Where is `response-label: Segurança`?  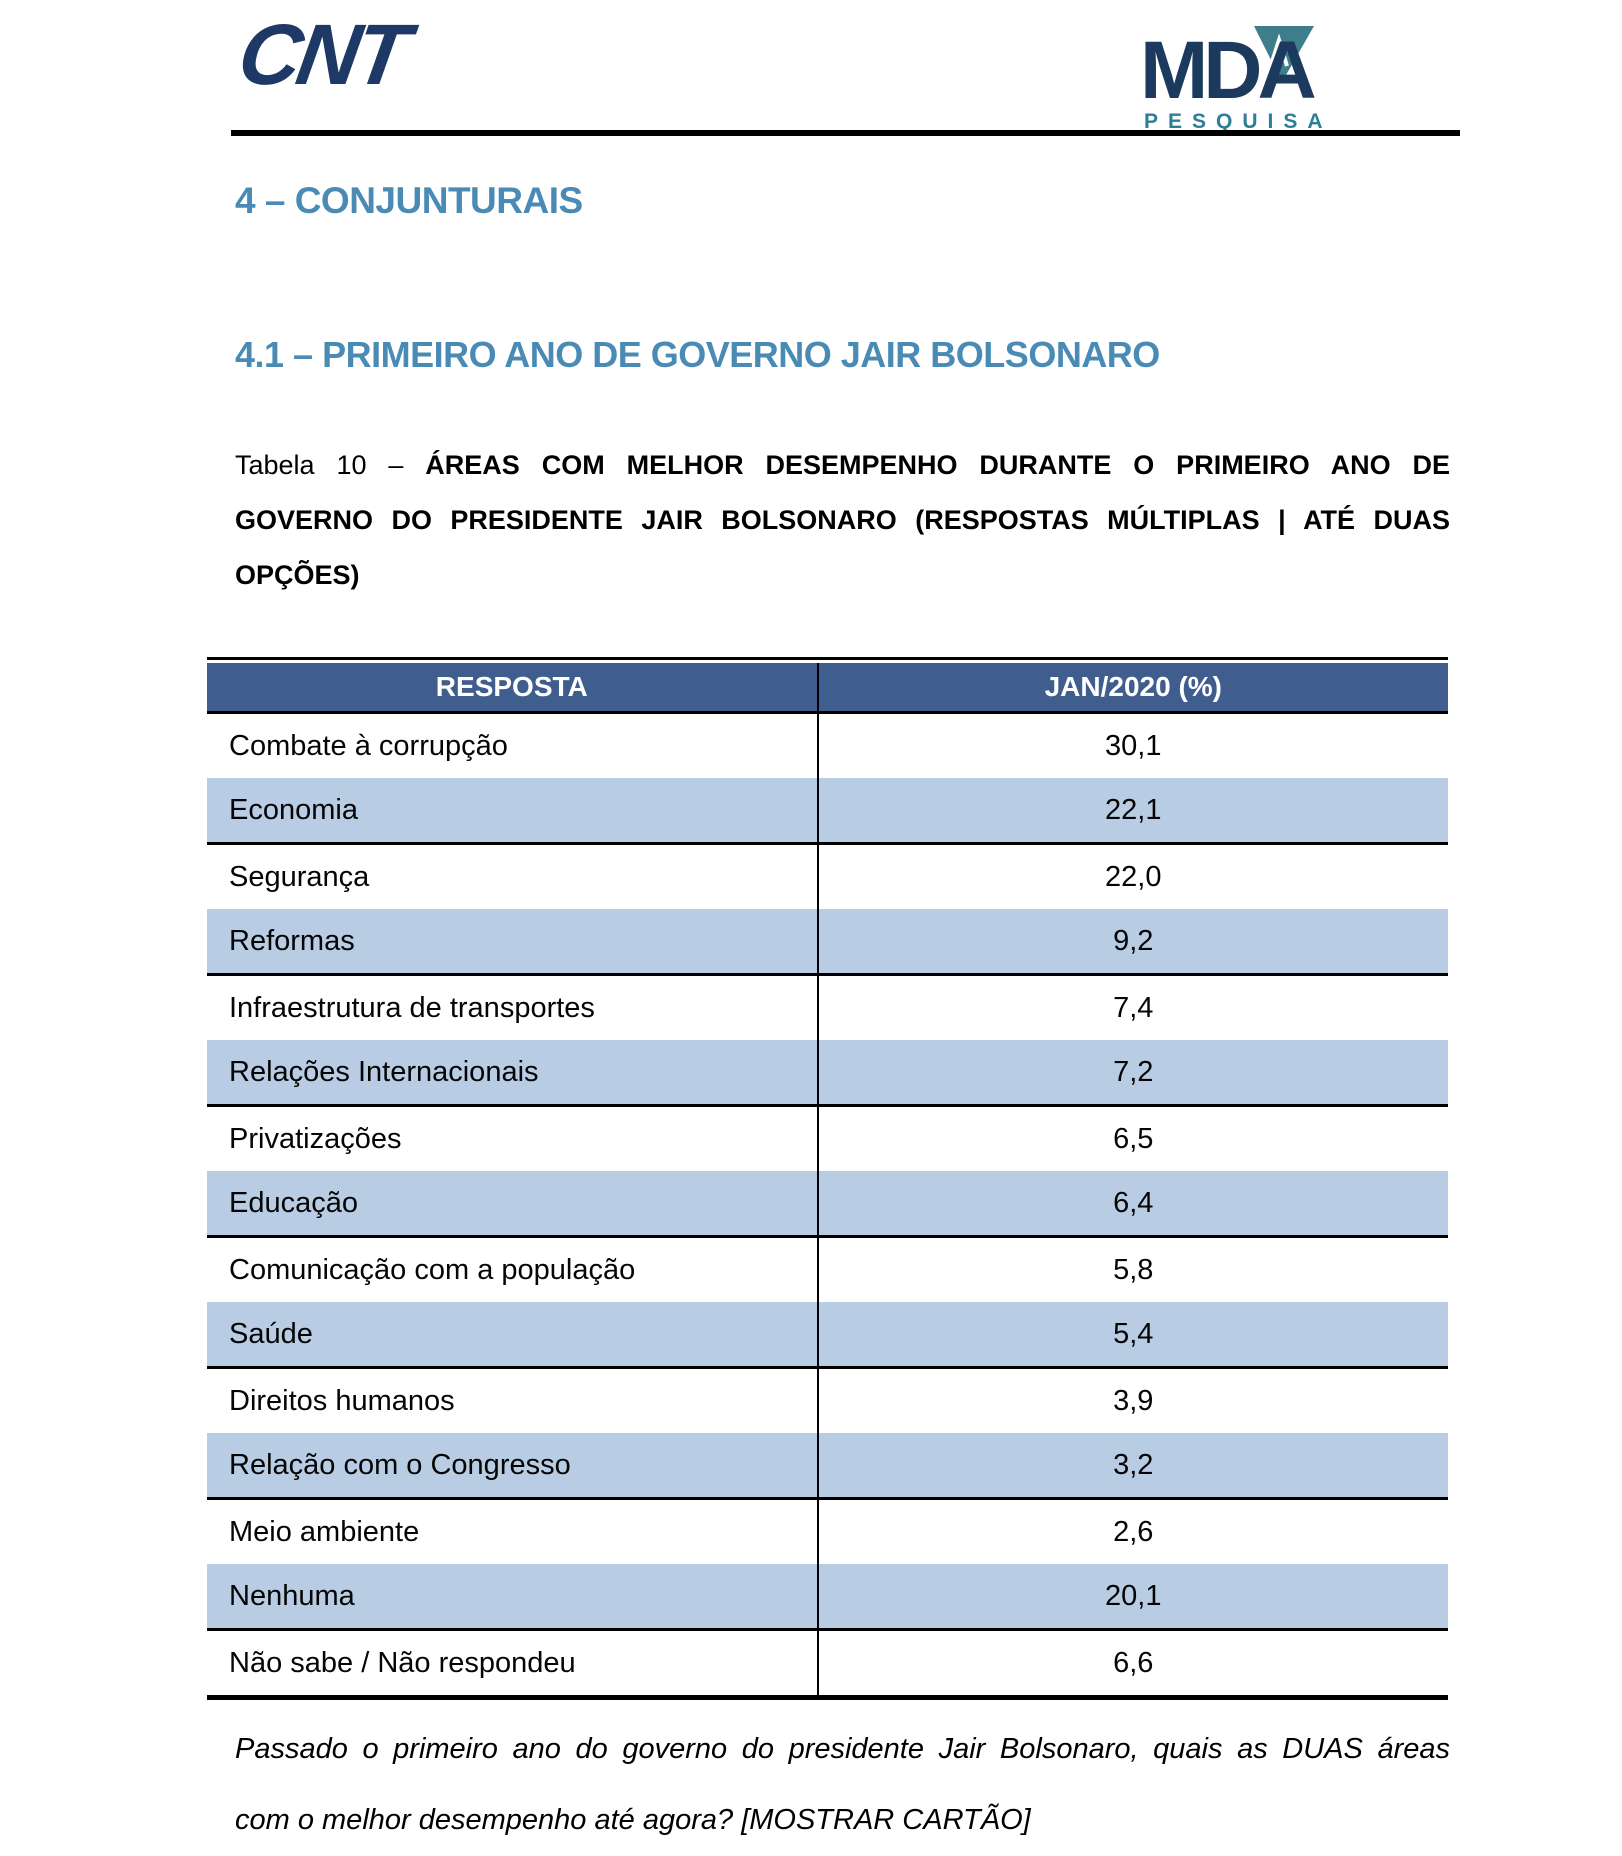
response-label: Segurança is located at coordinates (513, 876).